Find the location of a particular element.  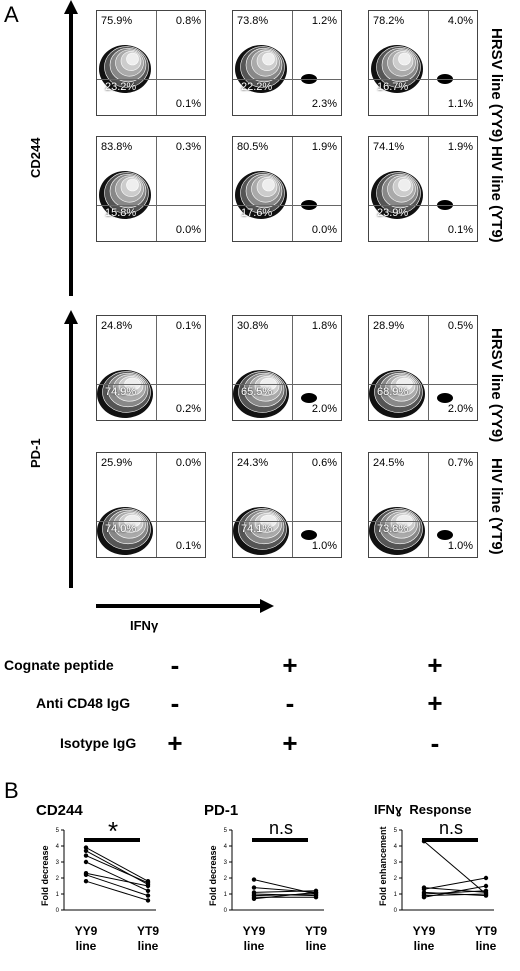

panel-b-label: B is located at coordinates (11, 790).